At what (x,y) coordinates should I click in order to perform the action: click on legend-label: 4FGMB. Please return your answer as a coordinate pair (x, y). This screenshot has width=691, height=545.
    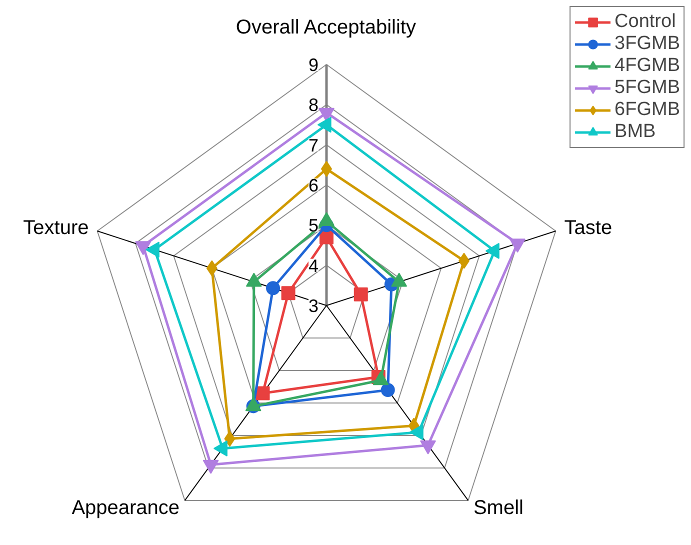
    Looking at the image, I should click on (647, 66).